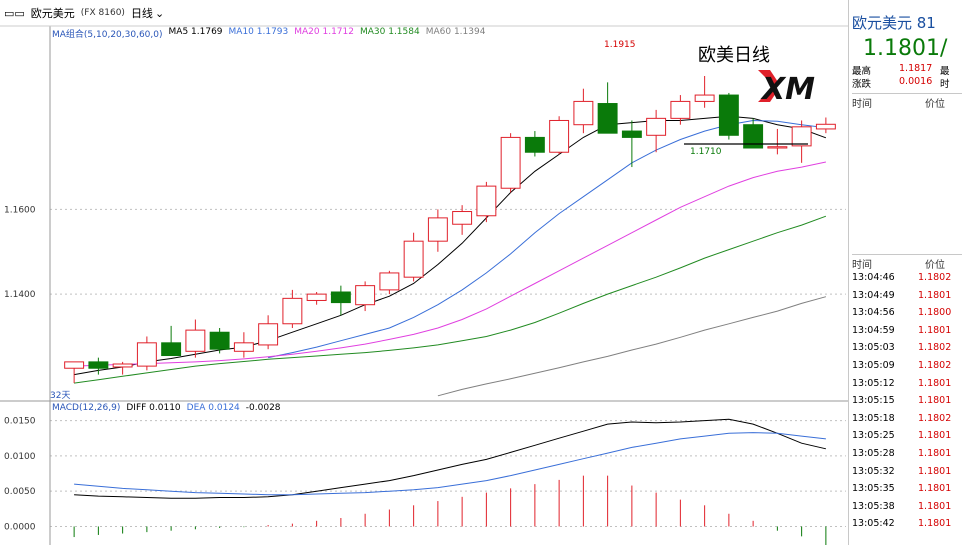  Describe the element at coordinates (862, 71) in the screenshot. I see `high-label: 最高` at that location.